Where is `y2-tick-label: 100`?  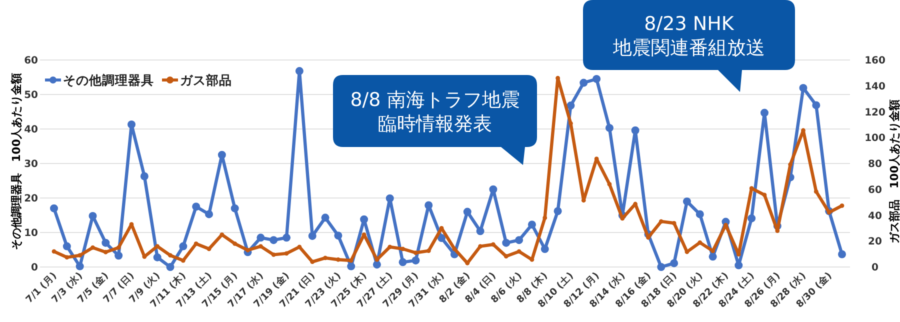
y2-tick-label: 100 is located at coordinates (875, 138).